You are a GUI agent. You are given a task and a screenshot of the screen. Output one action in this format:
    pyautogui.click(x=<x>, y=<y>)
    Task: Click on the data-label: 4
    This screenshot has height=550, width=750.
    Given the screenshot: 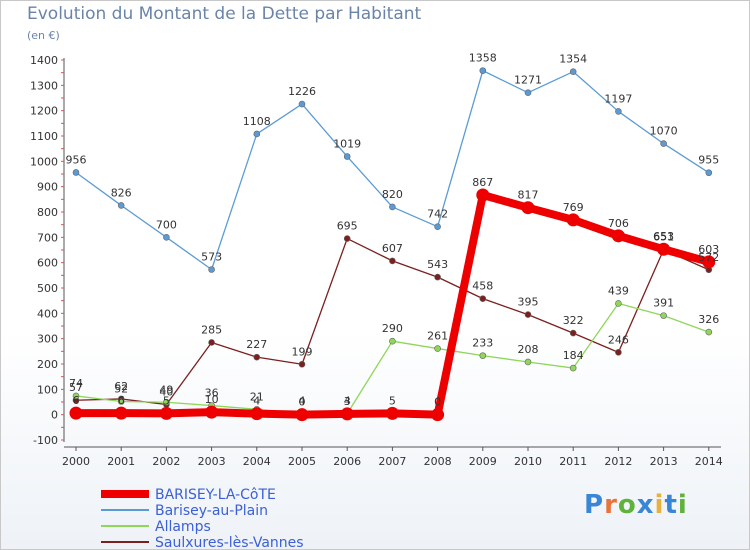 What is the action you would take?
    pyautogui.click(x=302, y=401)
    